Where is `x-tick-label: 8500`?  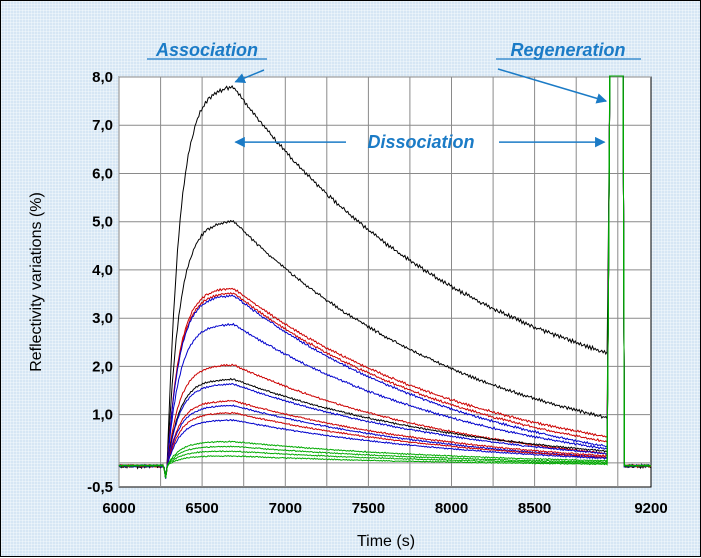 x-tick-label: 8500 is located at coordinates (534, 508).